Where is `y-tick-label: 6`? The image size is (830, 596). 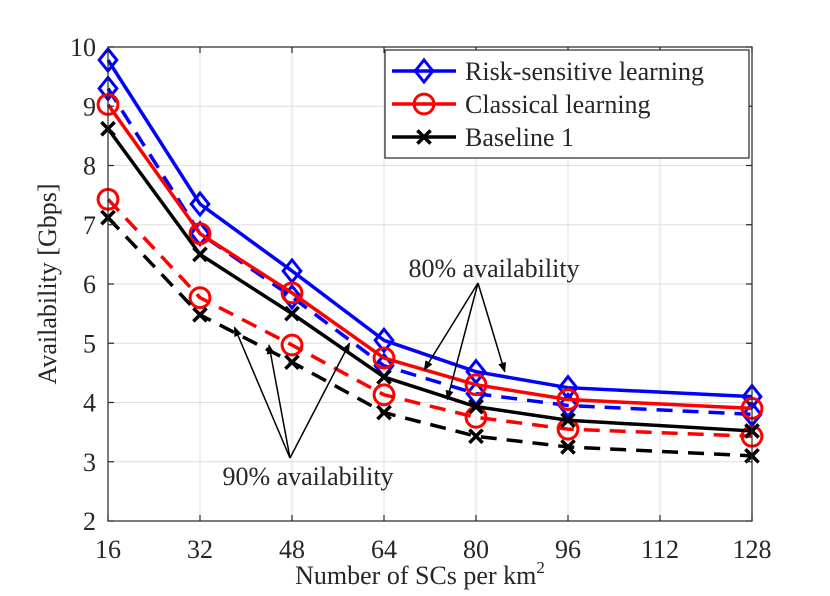
y-tick-label: 6 is located at coordinates (89, 284).